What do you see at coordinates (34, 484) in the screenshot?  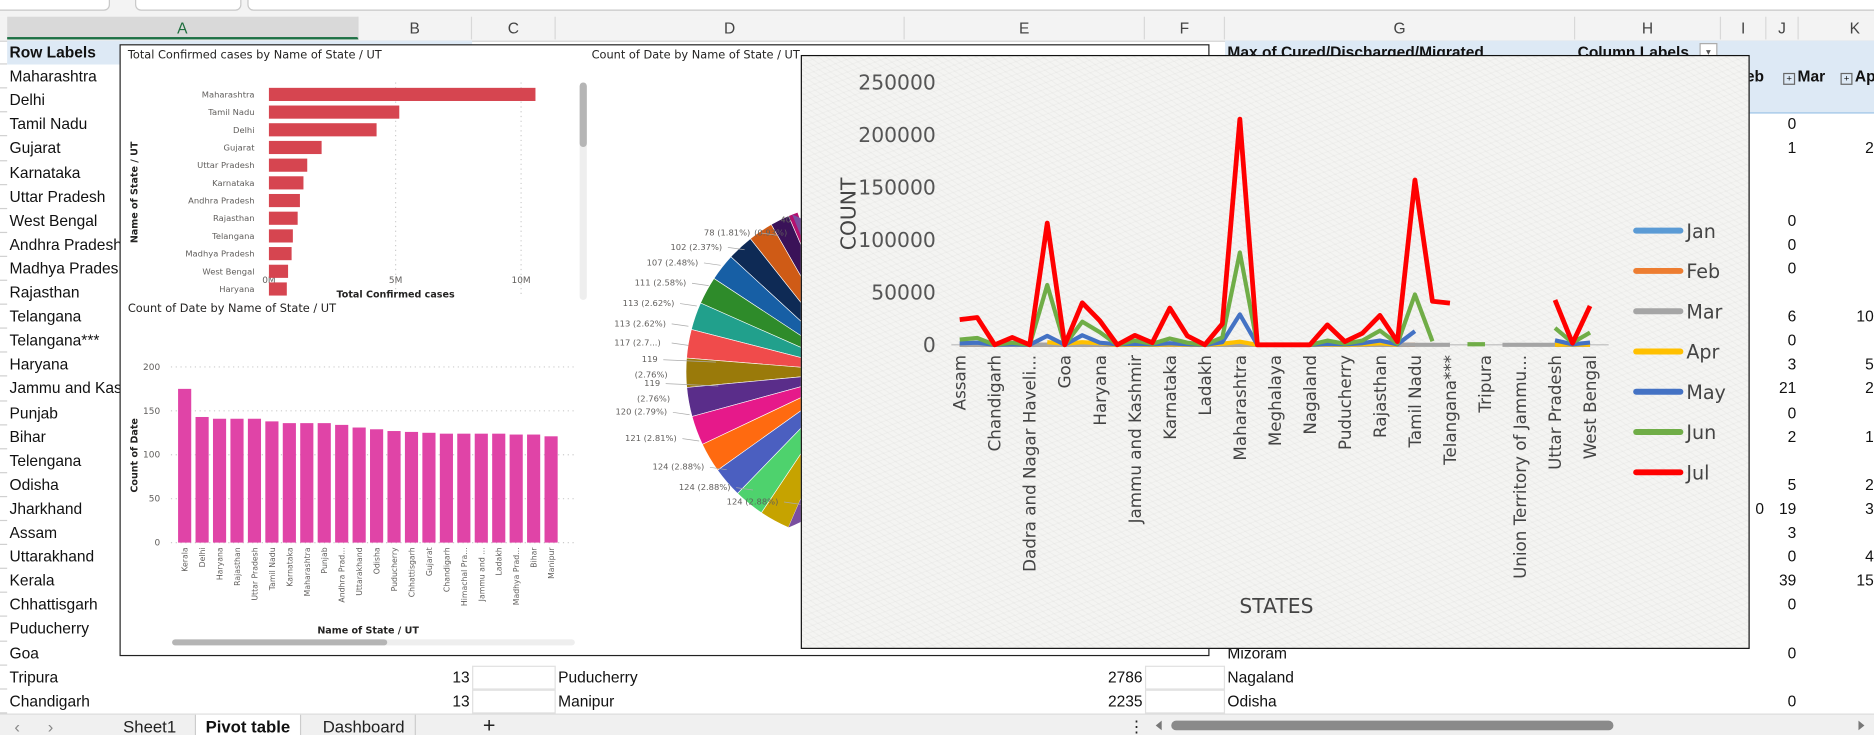 I see `row-label: Odisha` at bounding box center [34, 484].